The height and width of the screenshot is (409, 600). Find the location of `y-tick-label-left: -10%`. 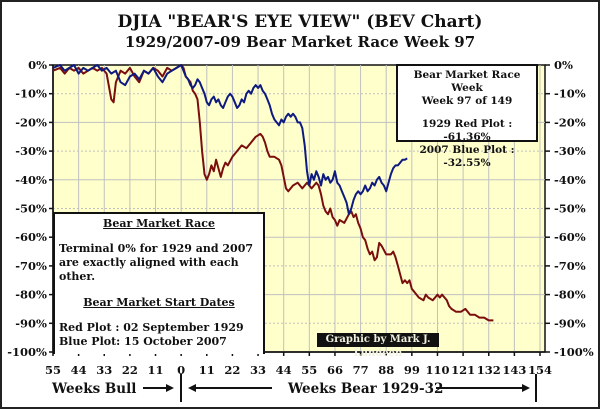

y-tick-label-left: -10% is located at coordinates (31, 94).